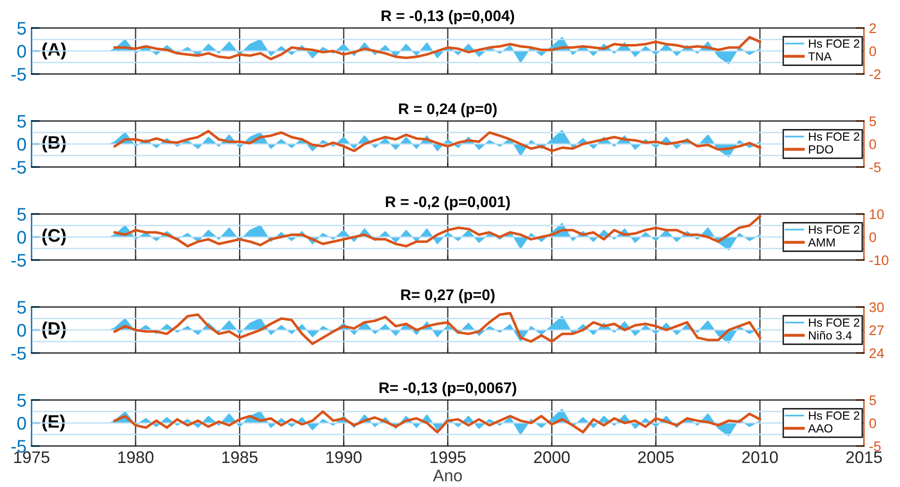  Describe the element at coordinates (873, 28) in the screenshot. I see `y2-tick-label: 2` at that location.